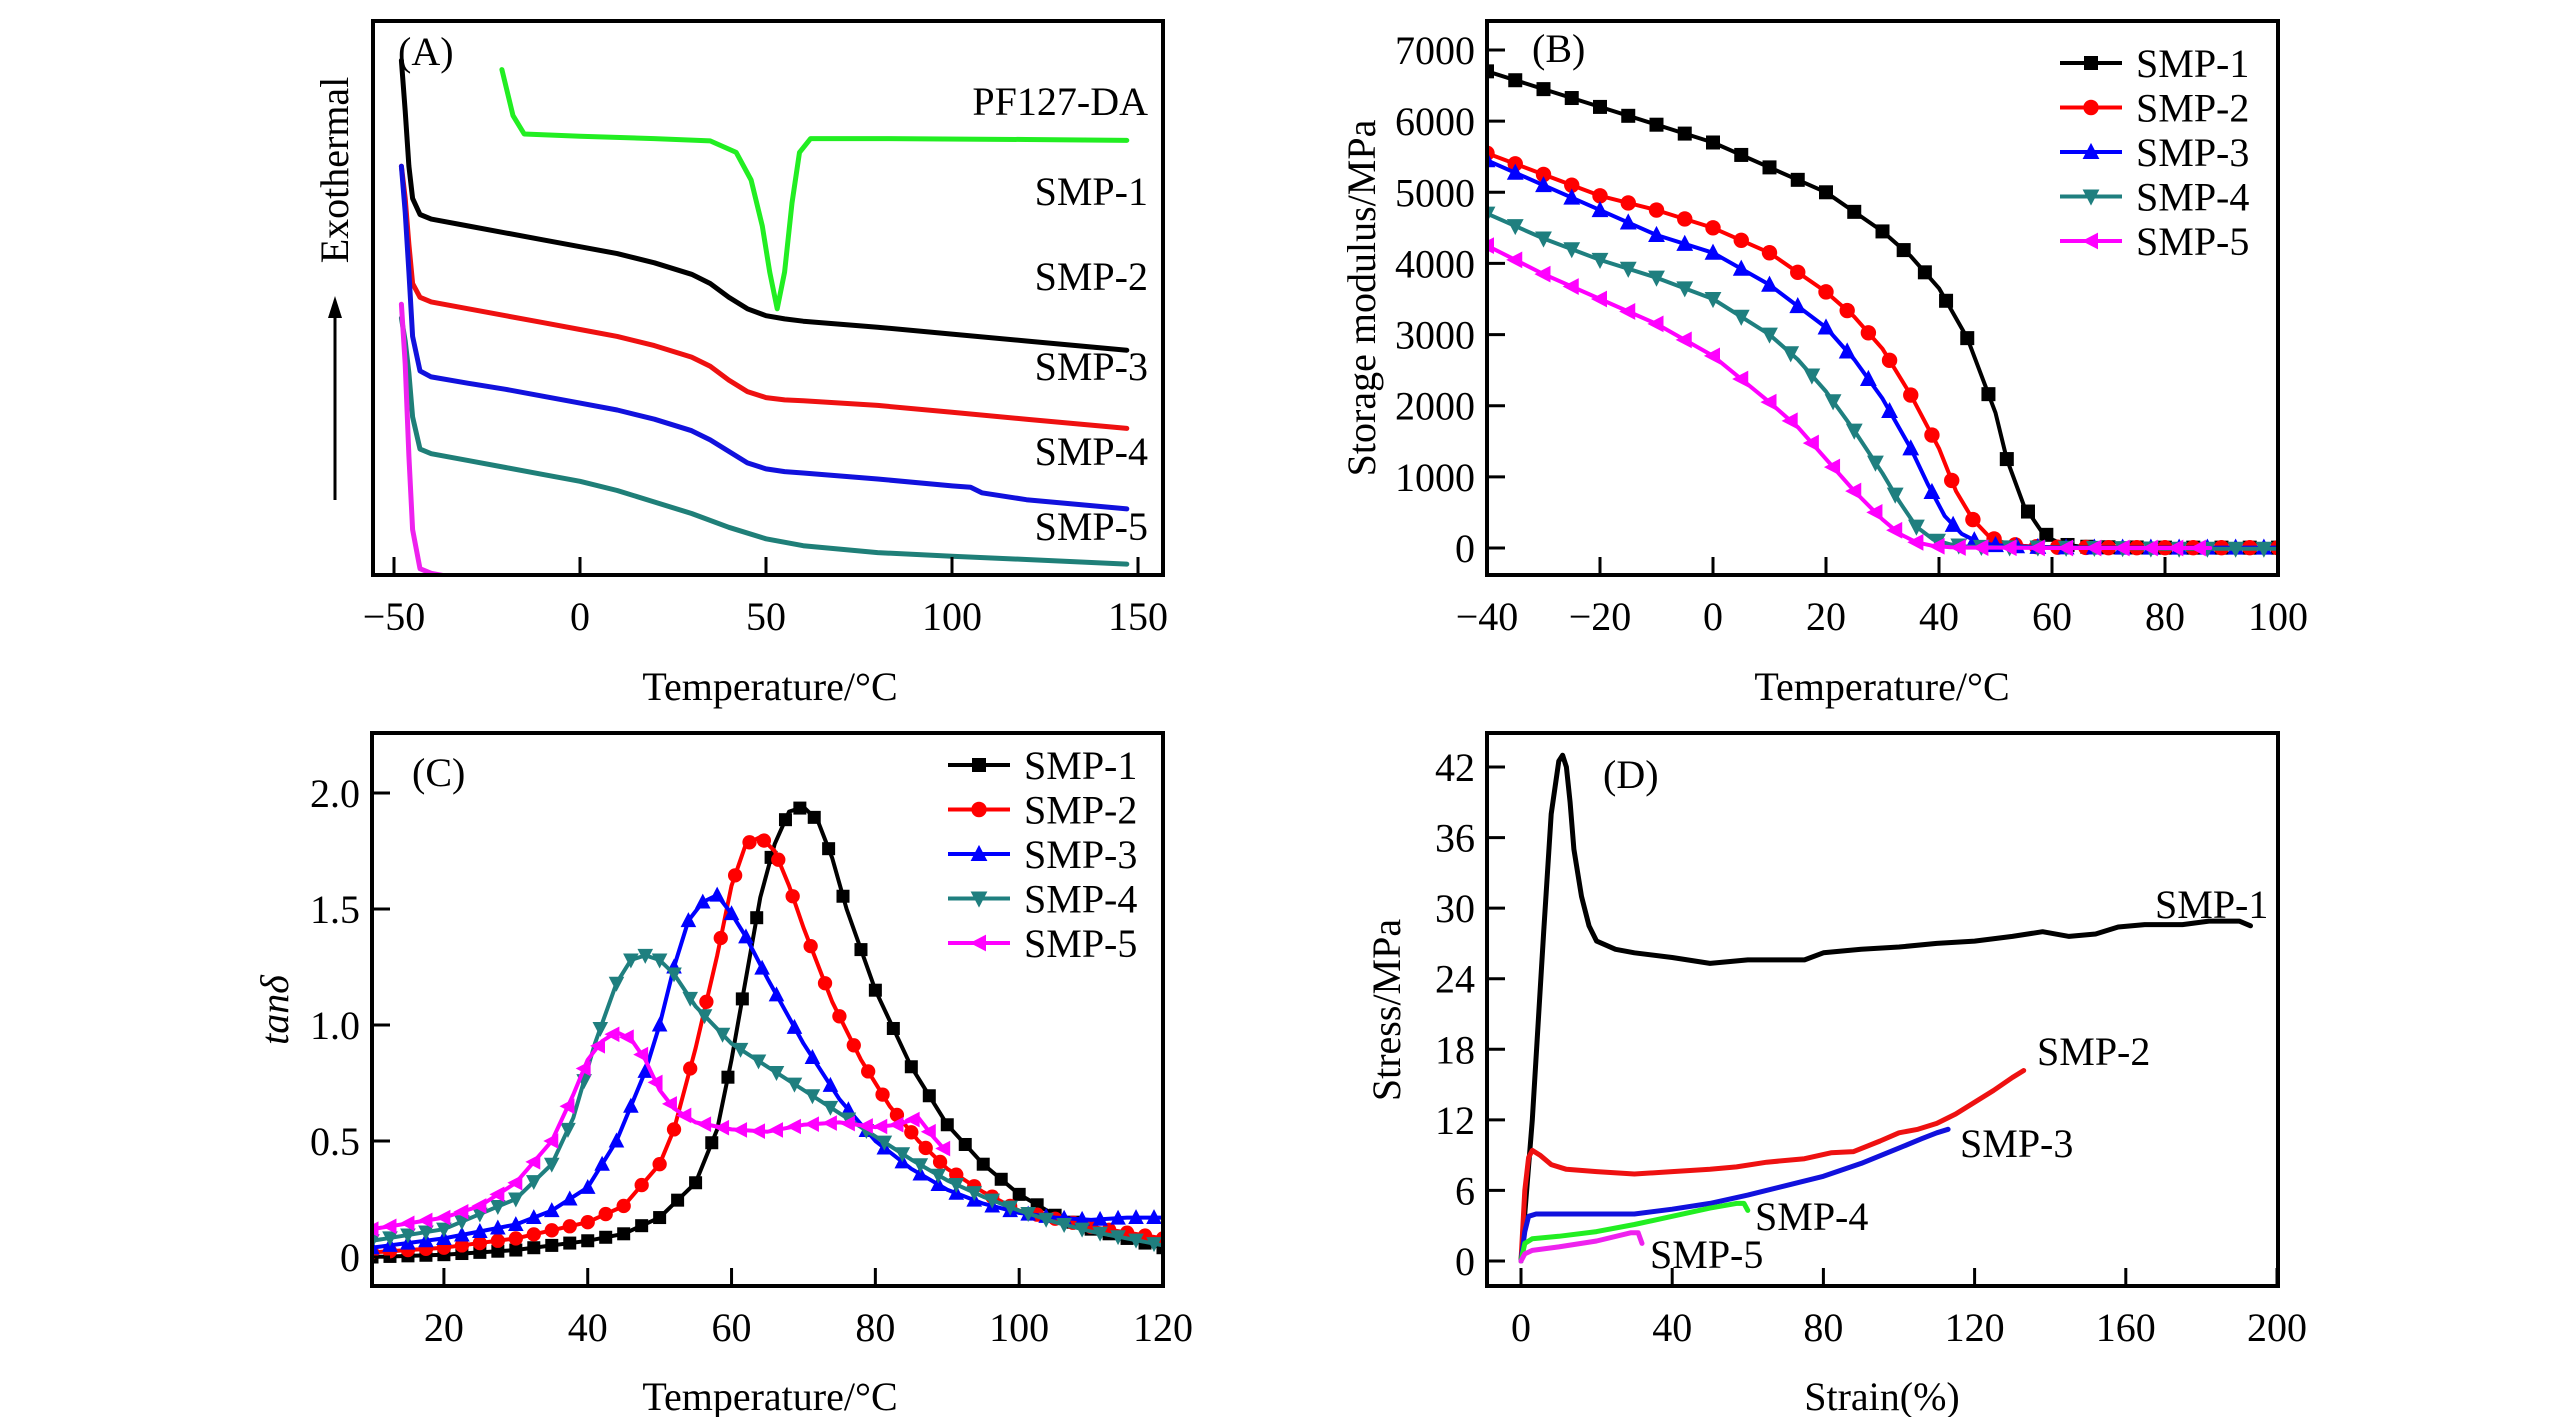  I want to click on y-tick-label: 1.0, so click(335, 1025).